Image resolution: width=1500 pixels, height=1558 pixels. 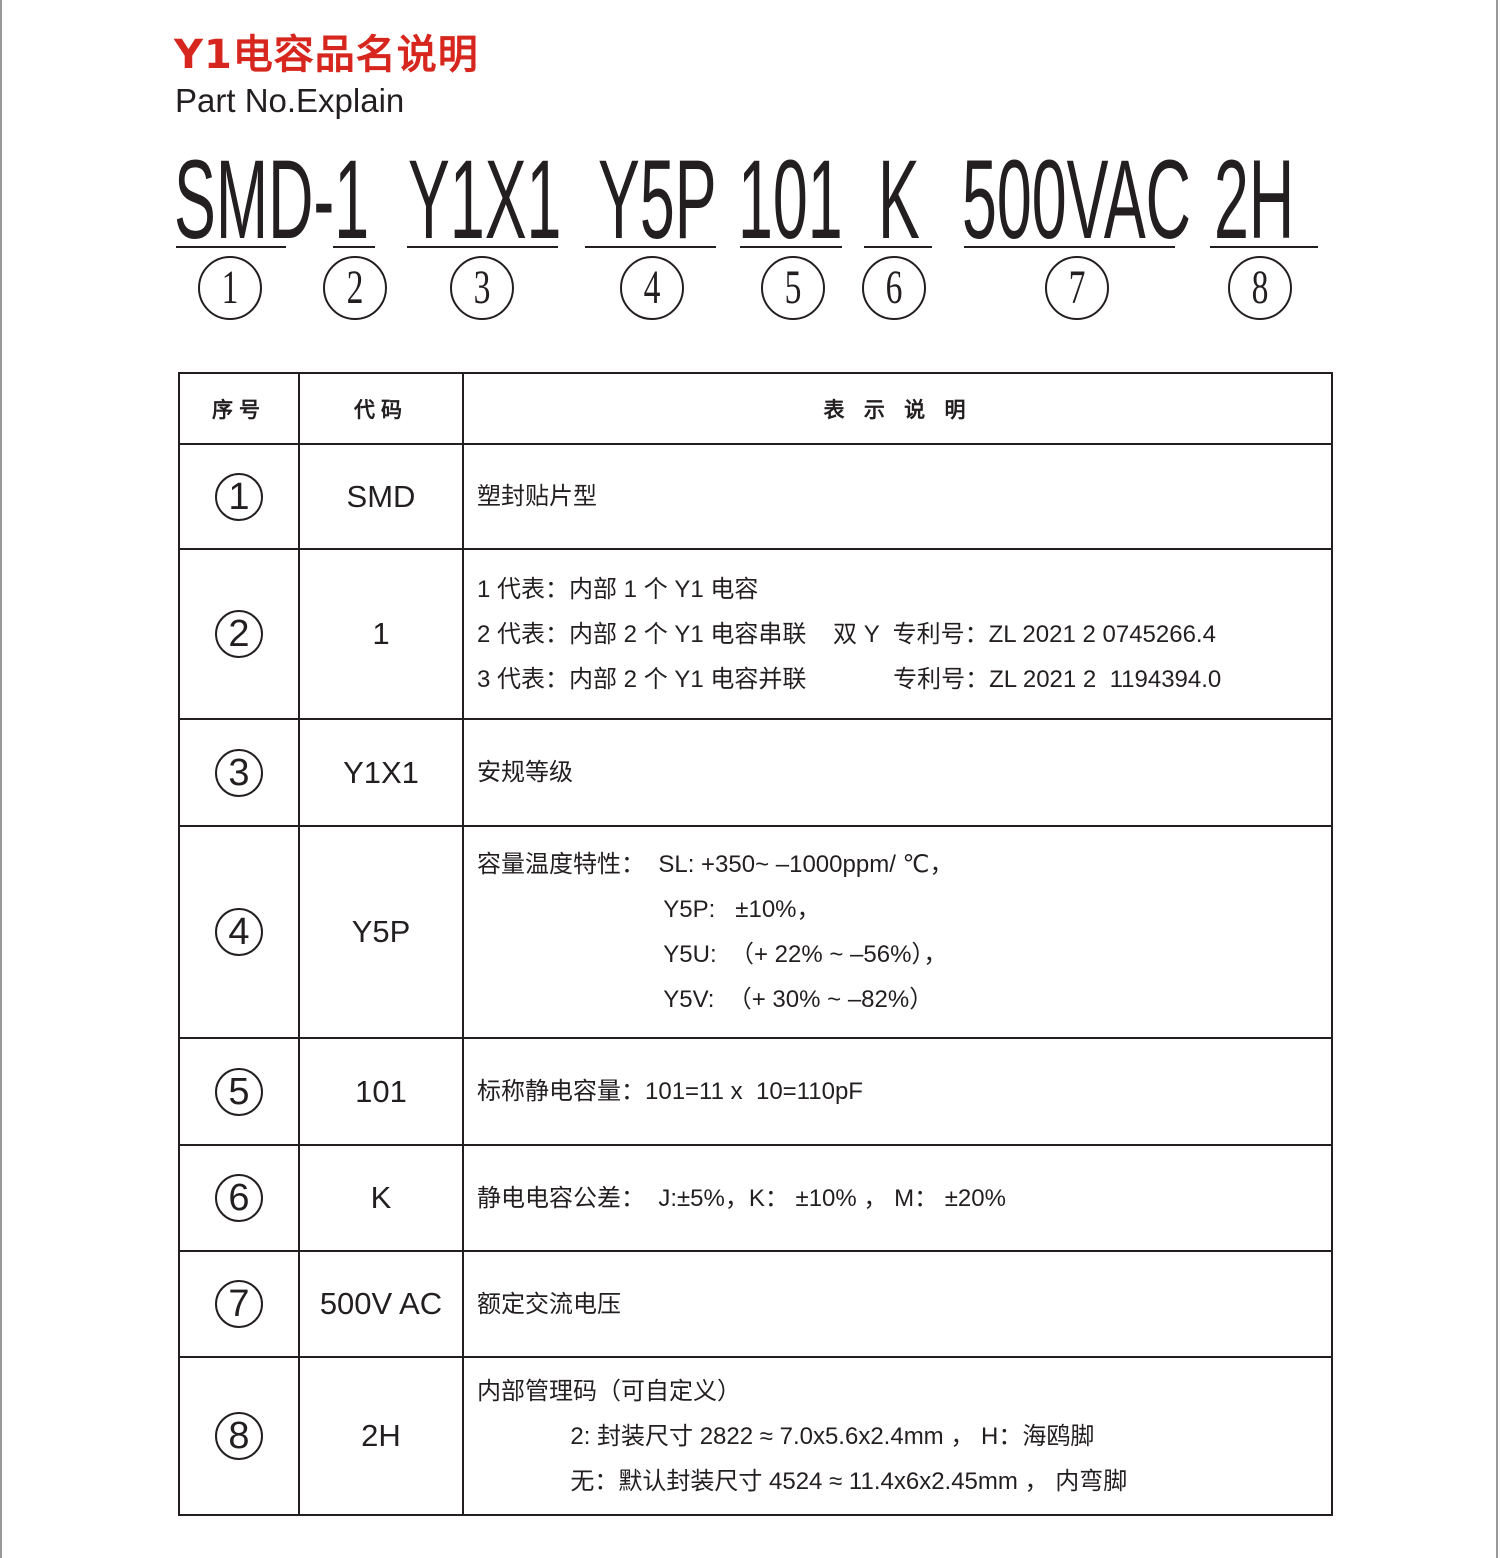 I want to click on header-code: 代码, so click(x=381, y=408).